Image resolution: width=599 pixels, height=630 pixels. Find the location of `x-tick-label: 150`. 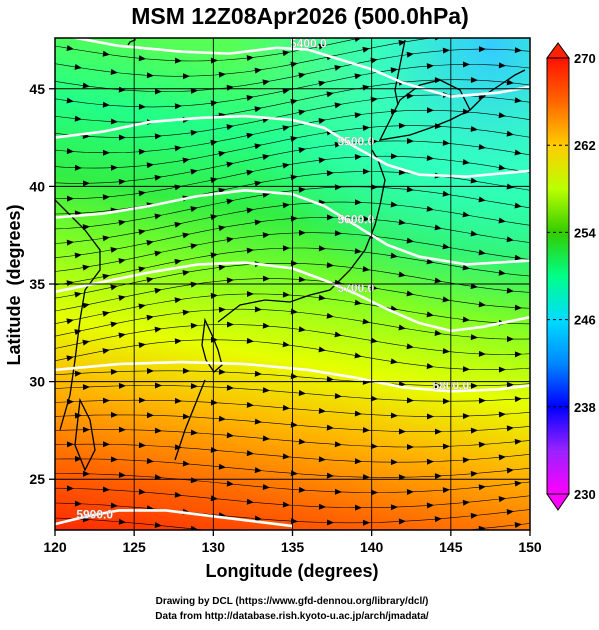

x-tick-label: 150 is located at coordinates (530, 547).